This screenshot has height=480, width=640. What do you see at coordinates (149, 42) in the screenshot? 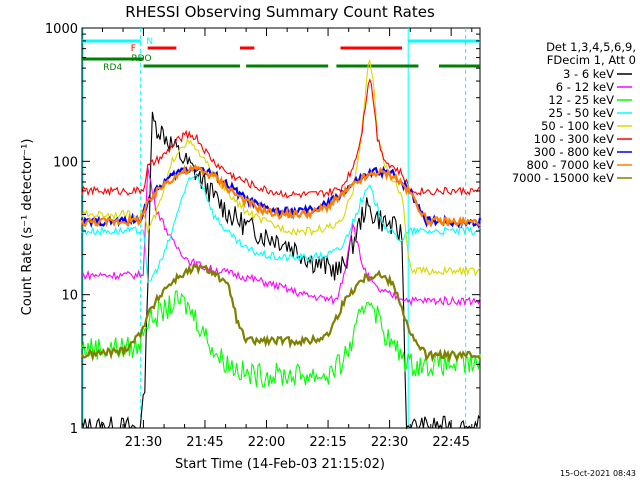
I see `flag-label: N` at bounding box center [149, 42].